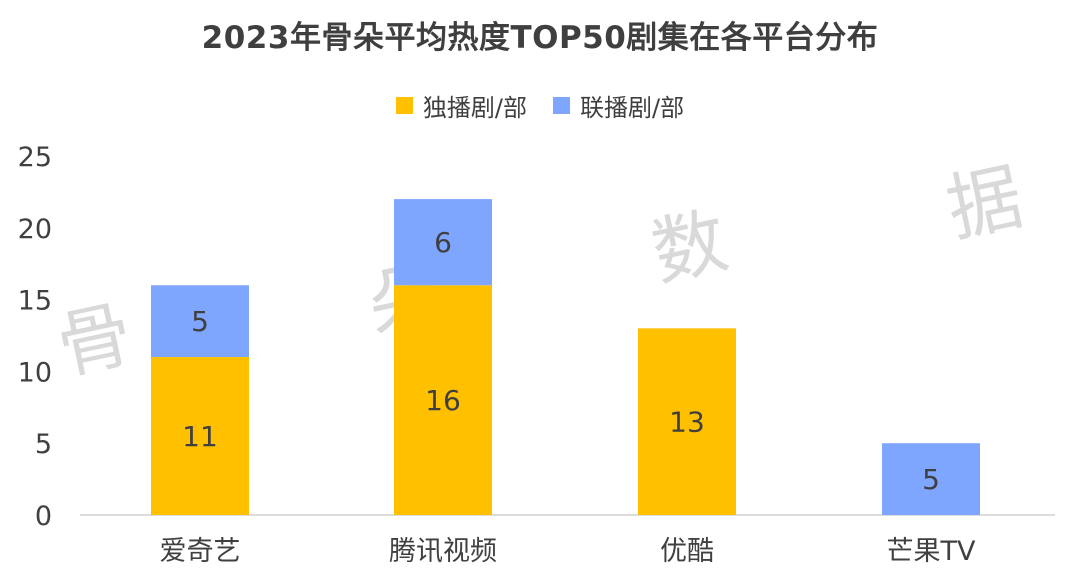  I want to click on watermark-char: 据, so click(985, 204).